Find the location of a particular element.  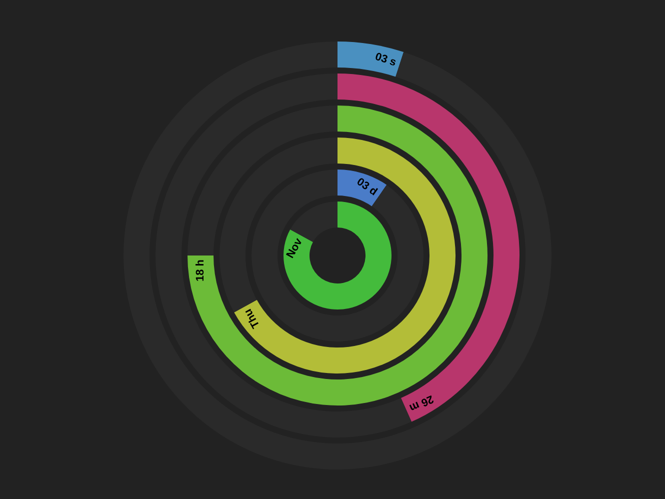

data-label: Thu is located at coordinates (252, 318).